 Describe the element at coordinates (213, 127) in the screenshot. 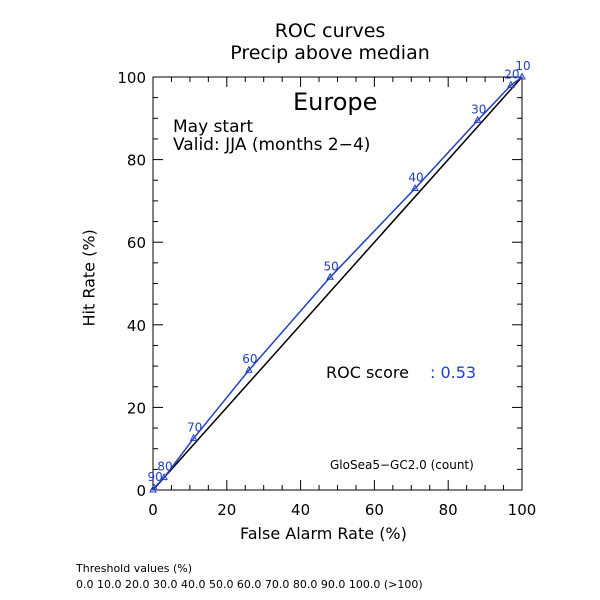

I see `start-label: May start` at that location.